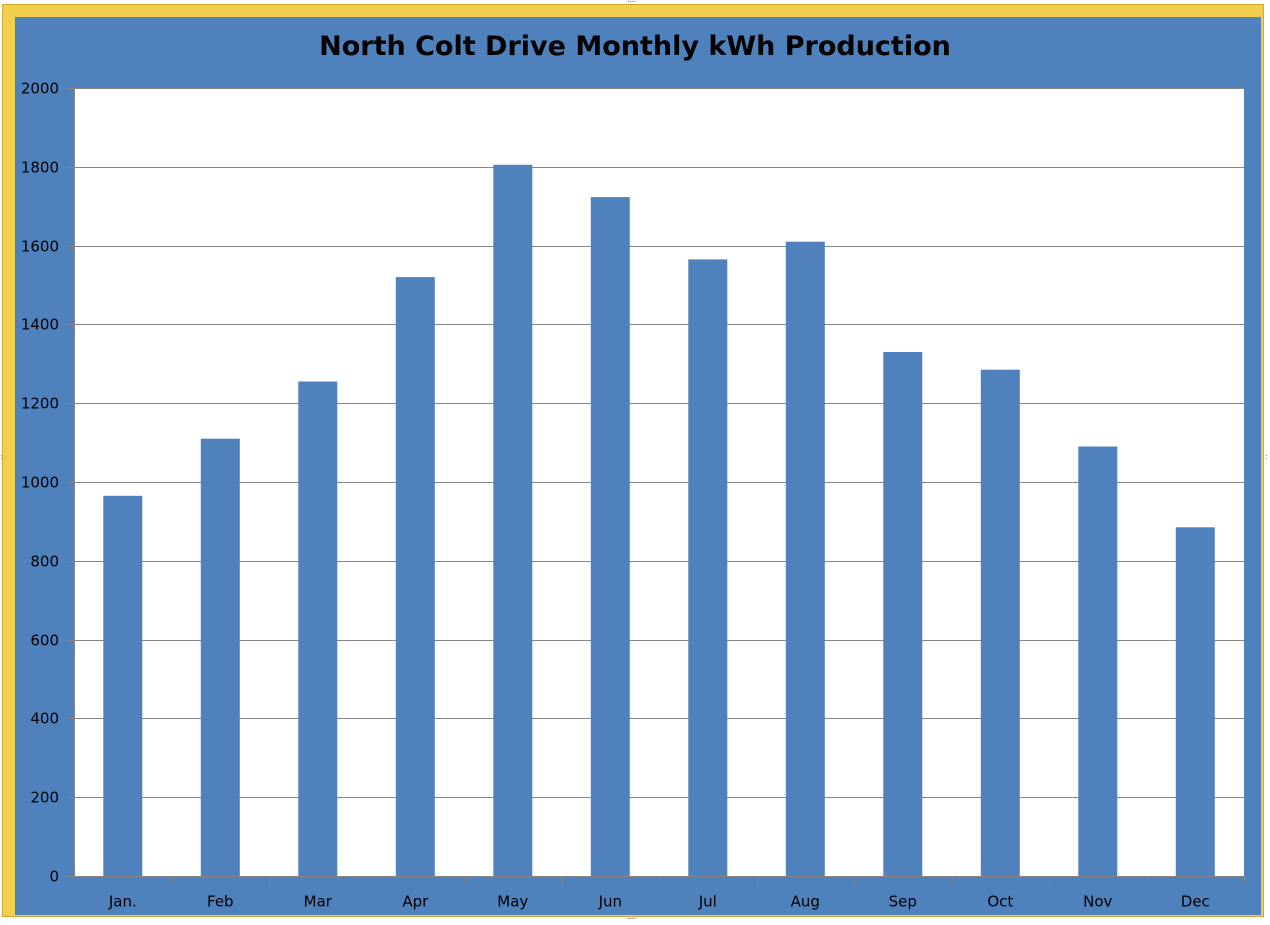 This screenshot has width=1270, height=925. What do you see at coordinates (220, 657) in the screenshot?
I see `bar-feb` at bounding box center [220, 657].